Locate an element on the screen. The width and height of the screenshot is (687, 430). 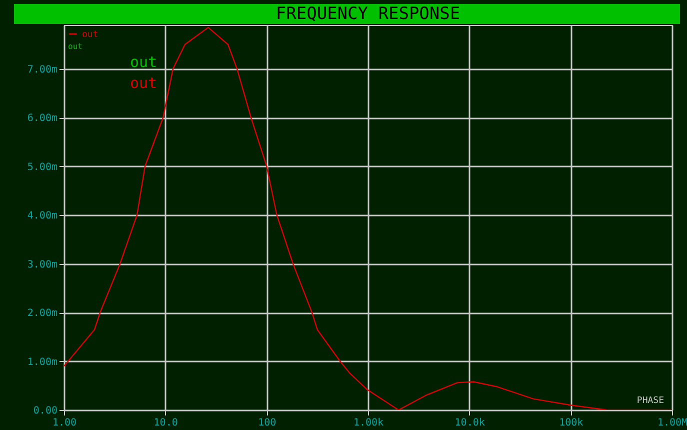
y-tick-label: 4.00m is located at coordinates (42, 216).